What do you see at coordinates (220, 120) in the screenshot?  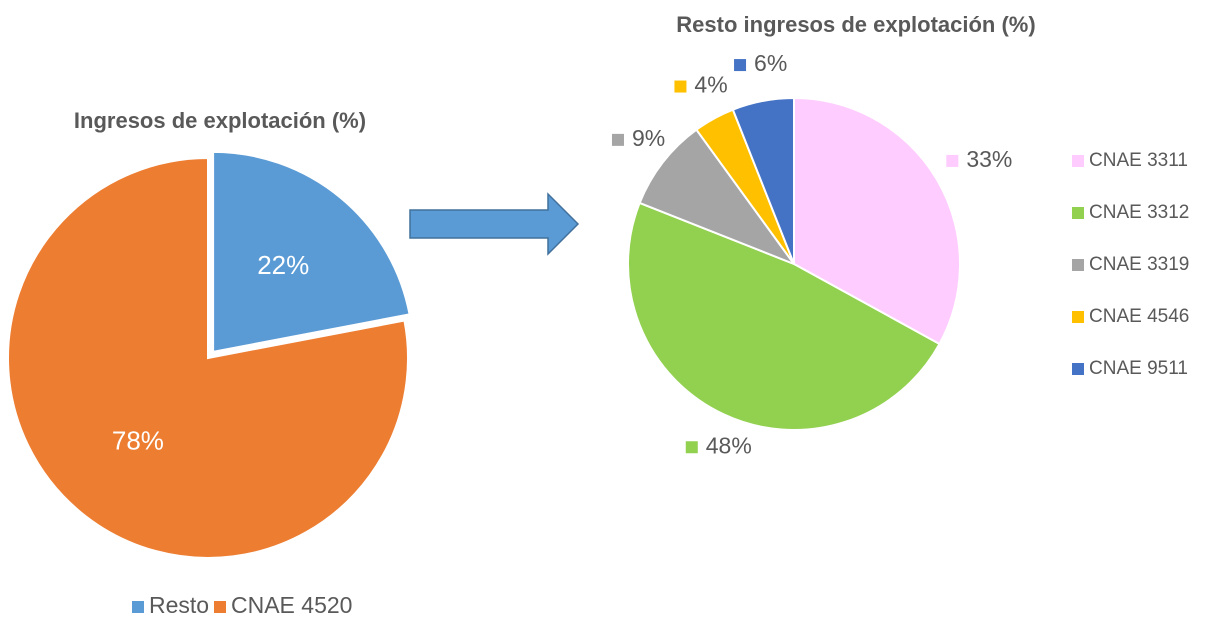 I see `chart-title: Ingresos de explotación (%)` at bounding box center [220, 120].